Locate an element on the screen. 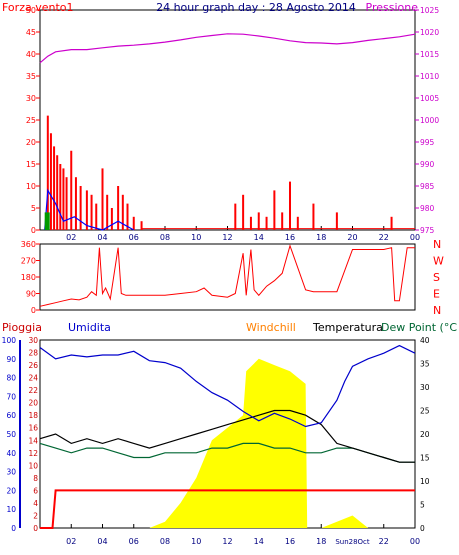 This screenshot has height=555, width=459. humidity-label: Umidita is located at coordinates (89, 327).